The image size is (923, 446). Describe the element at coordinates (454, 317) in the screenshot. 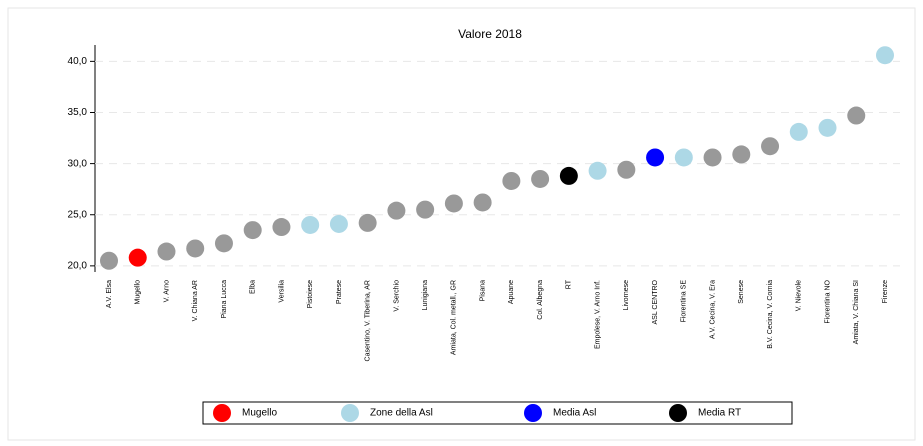

I see `x-tick-label: Amiata, Col. metall., GR` at that location.